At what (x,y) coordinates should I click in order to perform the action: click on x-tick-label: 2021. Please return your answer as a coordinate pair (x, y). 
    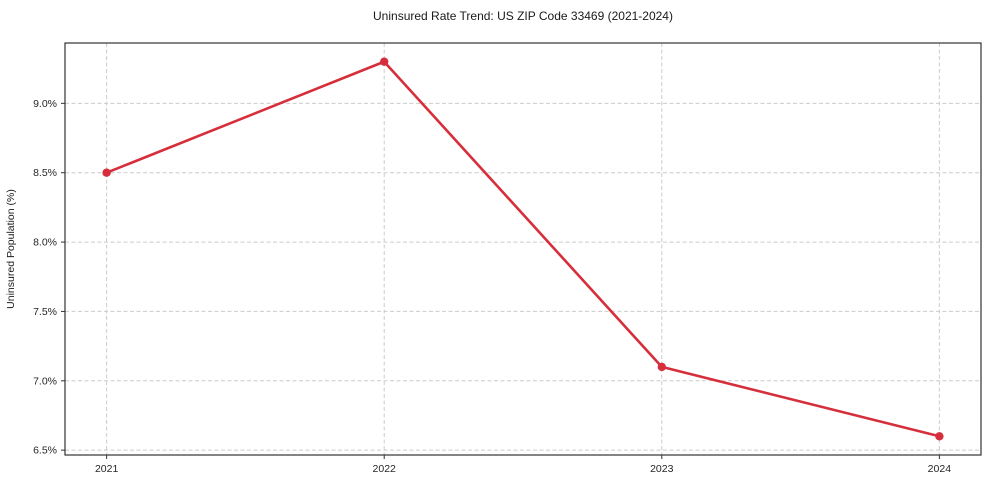
    Looking at the image, I should click on (107, 469).